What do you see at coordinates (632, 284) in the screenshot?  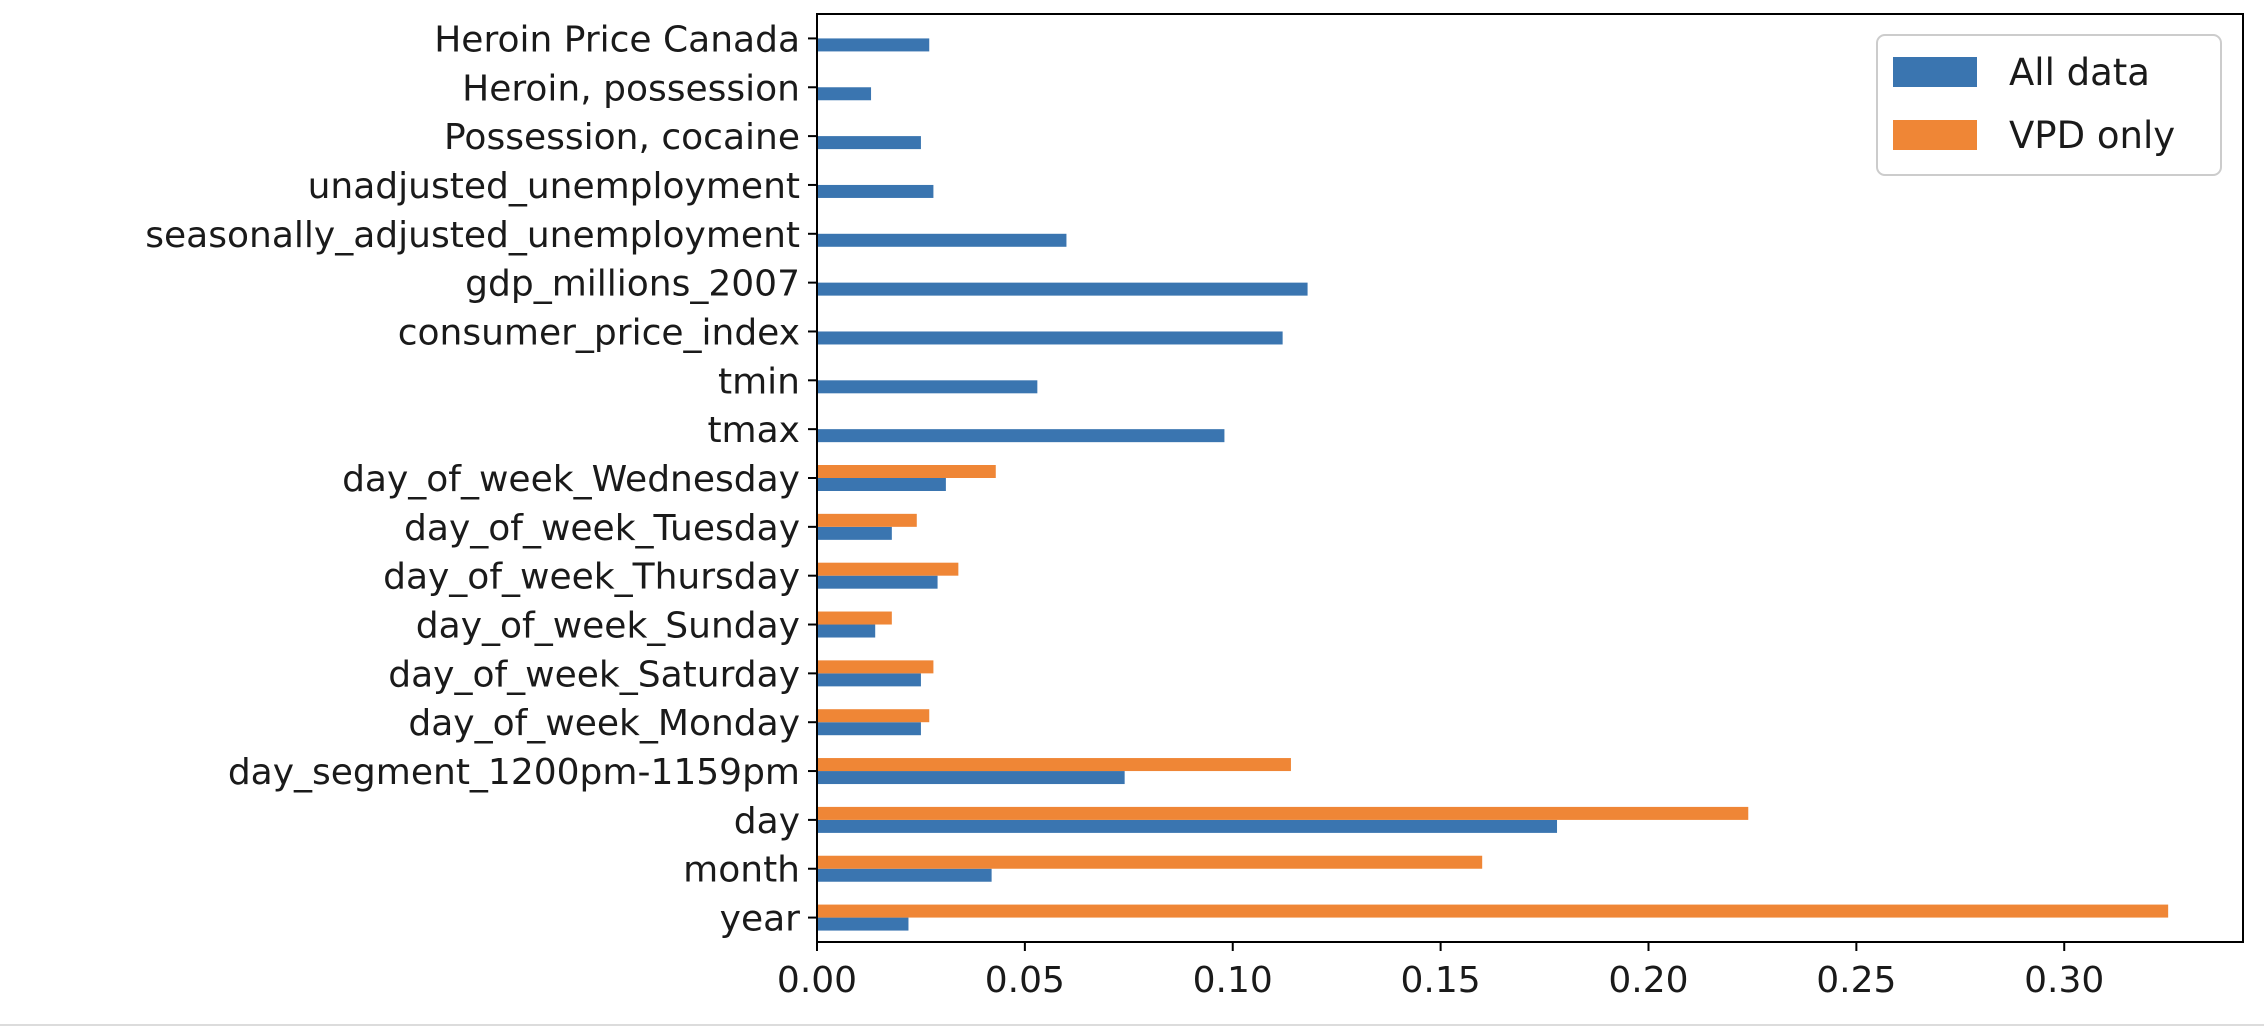 I see `y-tick-label: gdp_millions_2007` at bounding box center [632, 284].